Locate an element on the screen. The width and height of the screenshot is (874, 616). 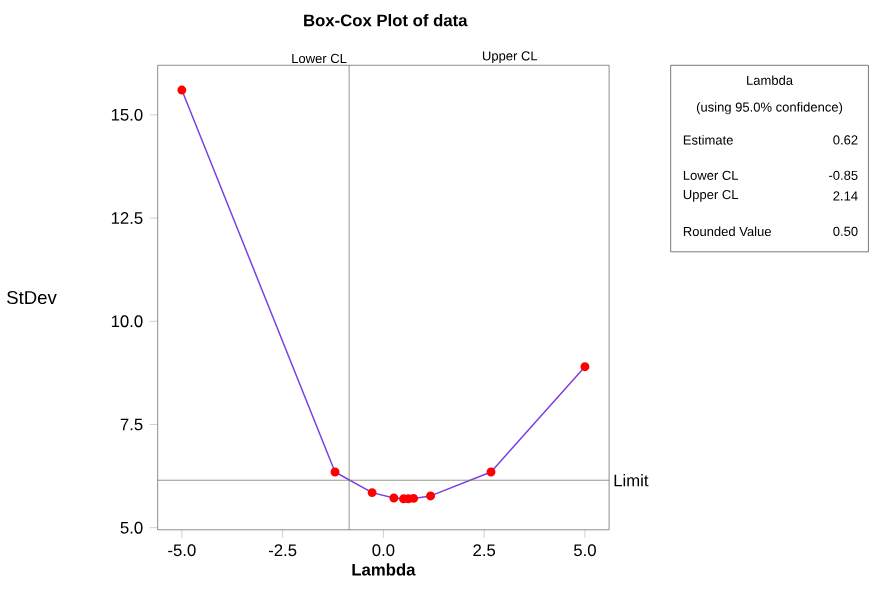
chart-title: Box-Cox Plot of data is located at coordinates (386, 20).